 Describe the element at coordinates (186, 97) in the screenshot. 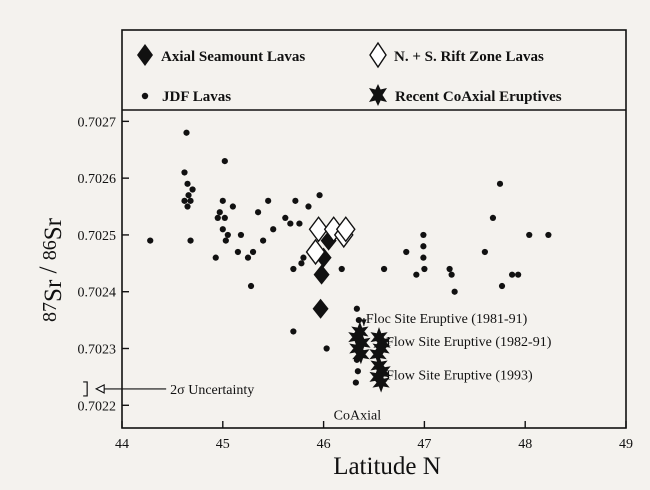

I see `legend-item-jdf: JDF Lavas` at that location.